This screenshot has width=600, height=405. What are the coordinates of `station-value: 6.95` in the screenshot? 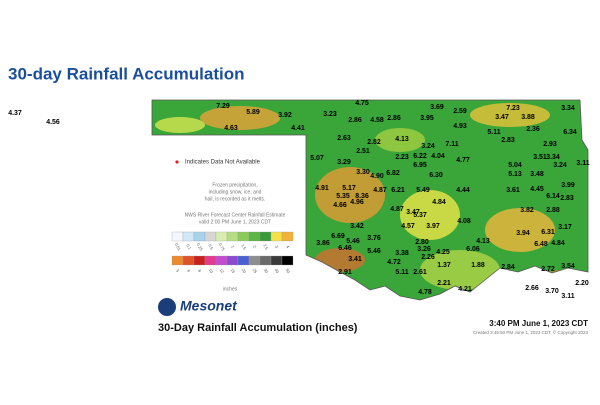 It's located at (420, 165).